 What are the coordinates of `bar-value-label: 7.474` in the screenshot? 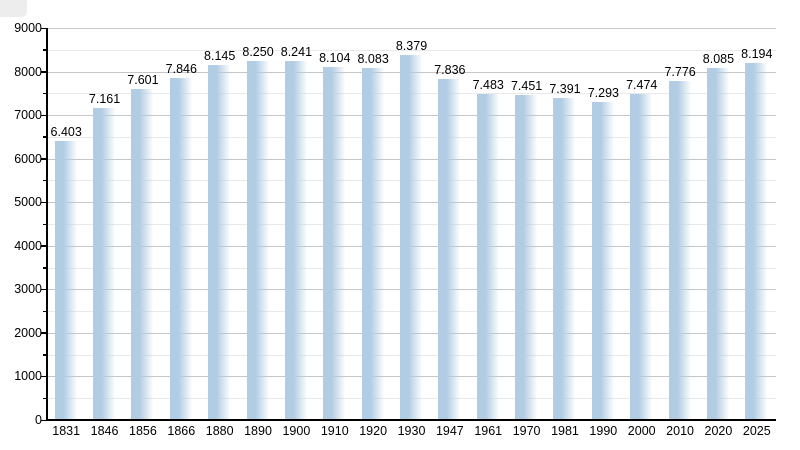 It's located at (642, 85).